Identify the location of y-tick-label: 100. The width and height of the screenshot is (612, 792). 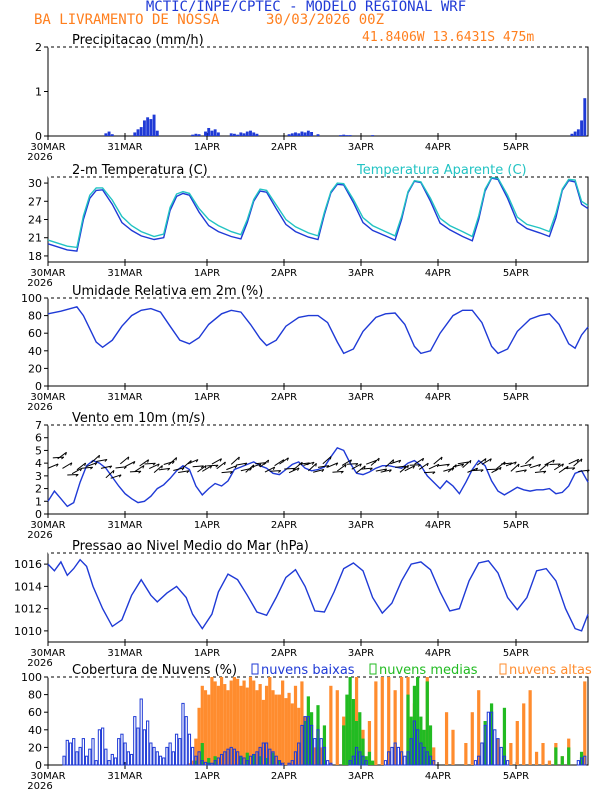
(31, 677).